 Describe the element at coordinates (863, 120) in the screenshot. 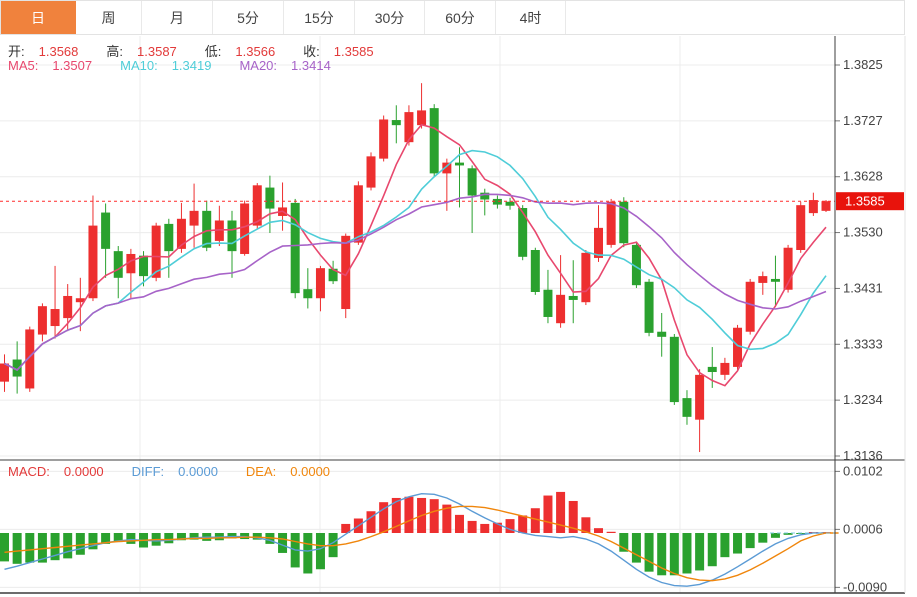

I see `price-tick-label: 1.3727` at that location.